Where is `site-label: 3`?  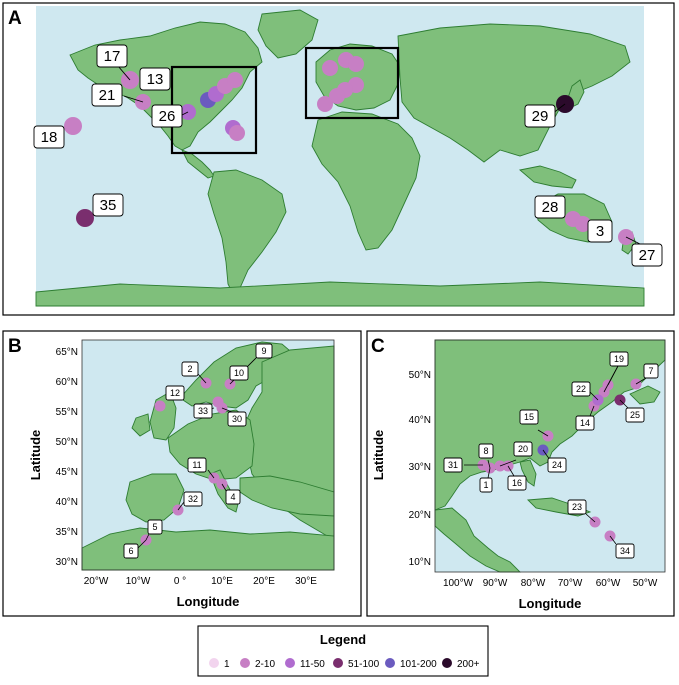
site-label: 3 is located at coordinates (600, 231).